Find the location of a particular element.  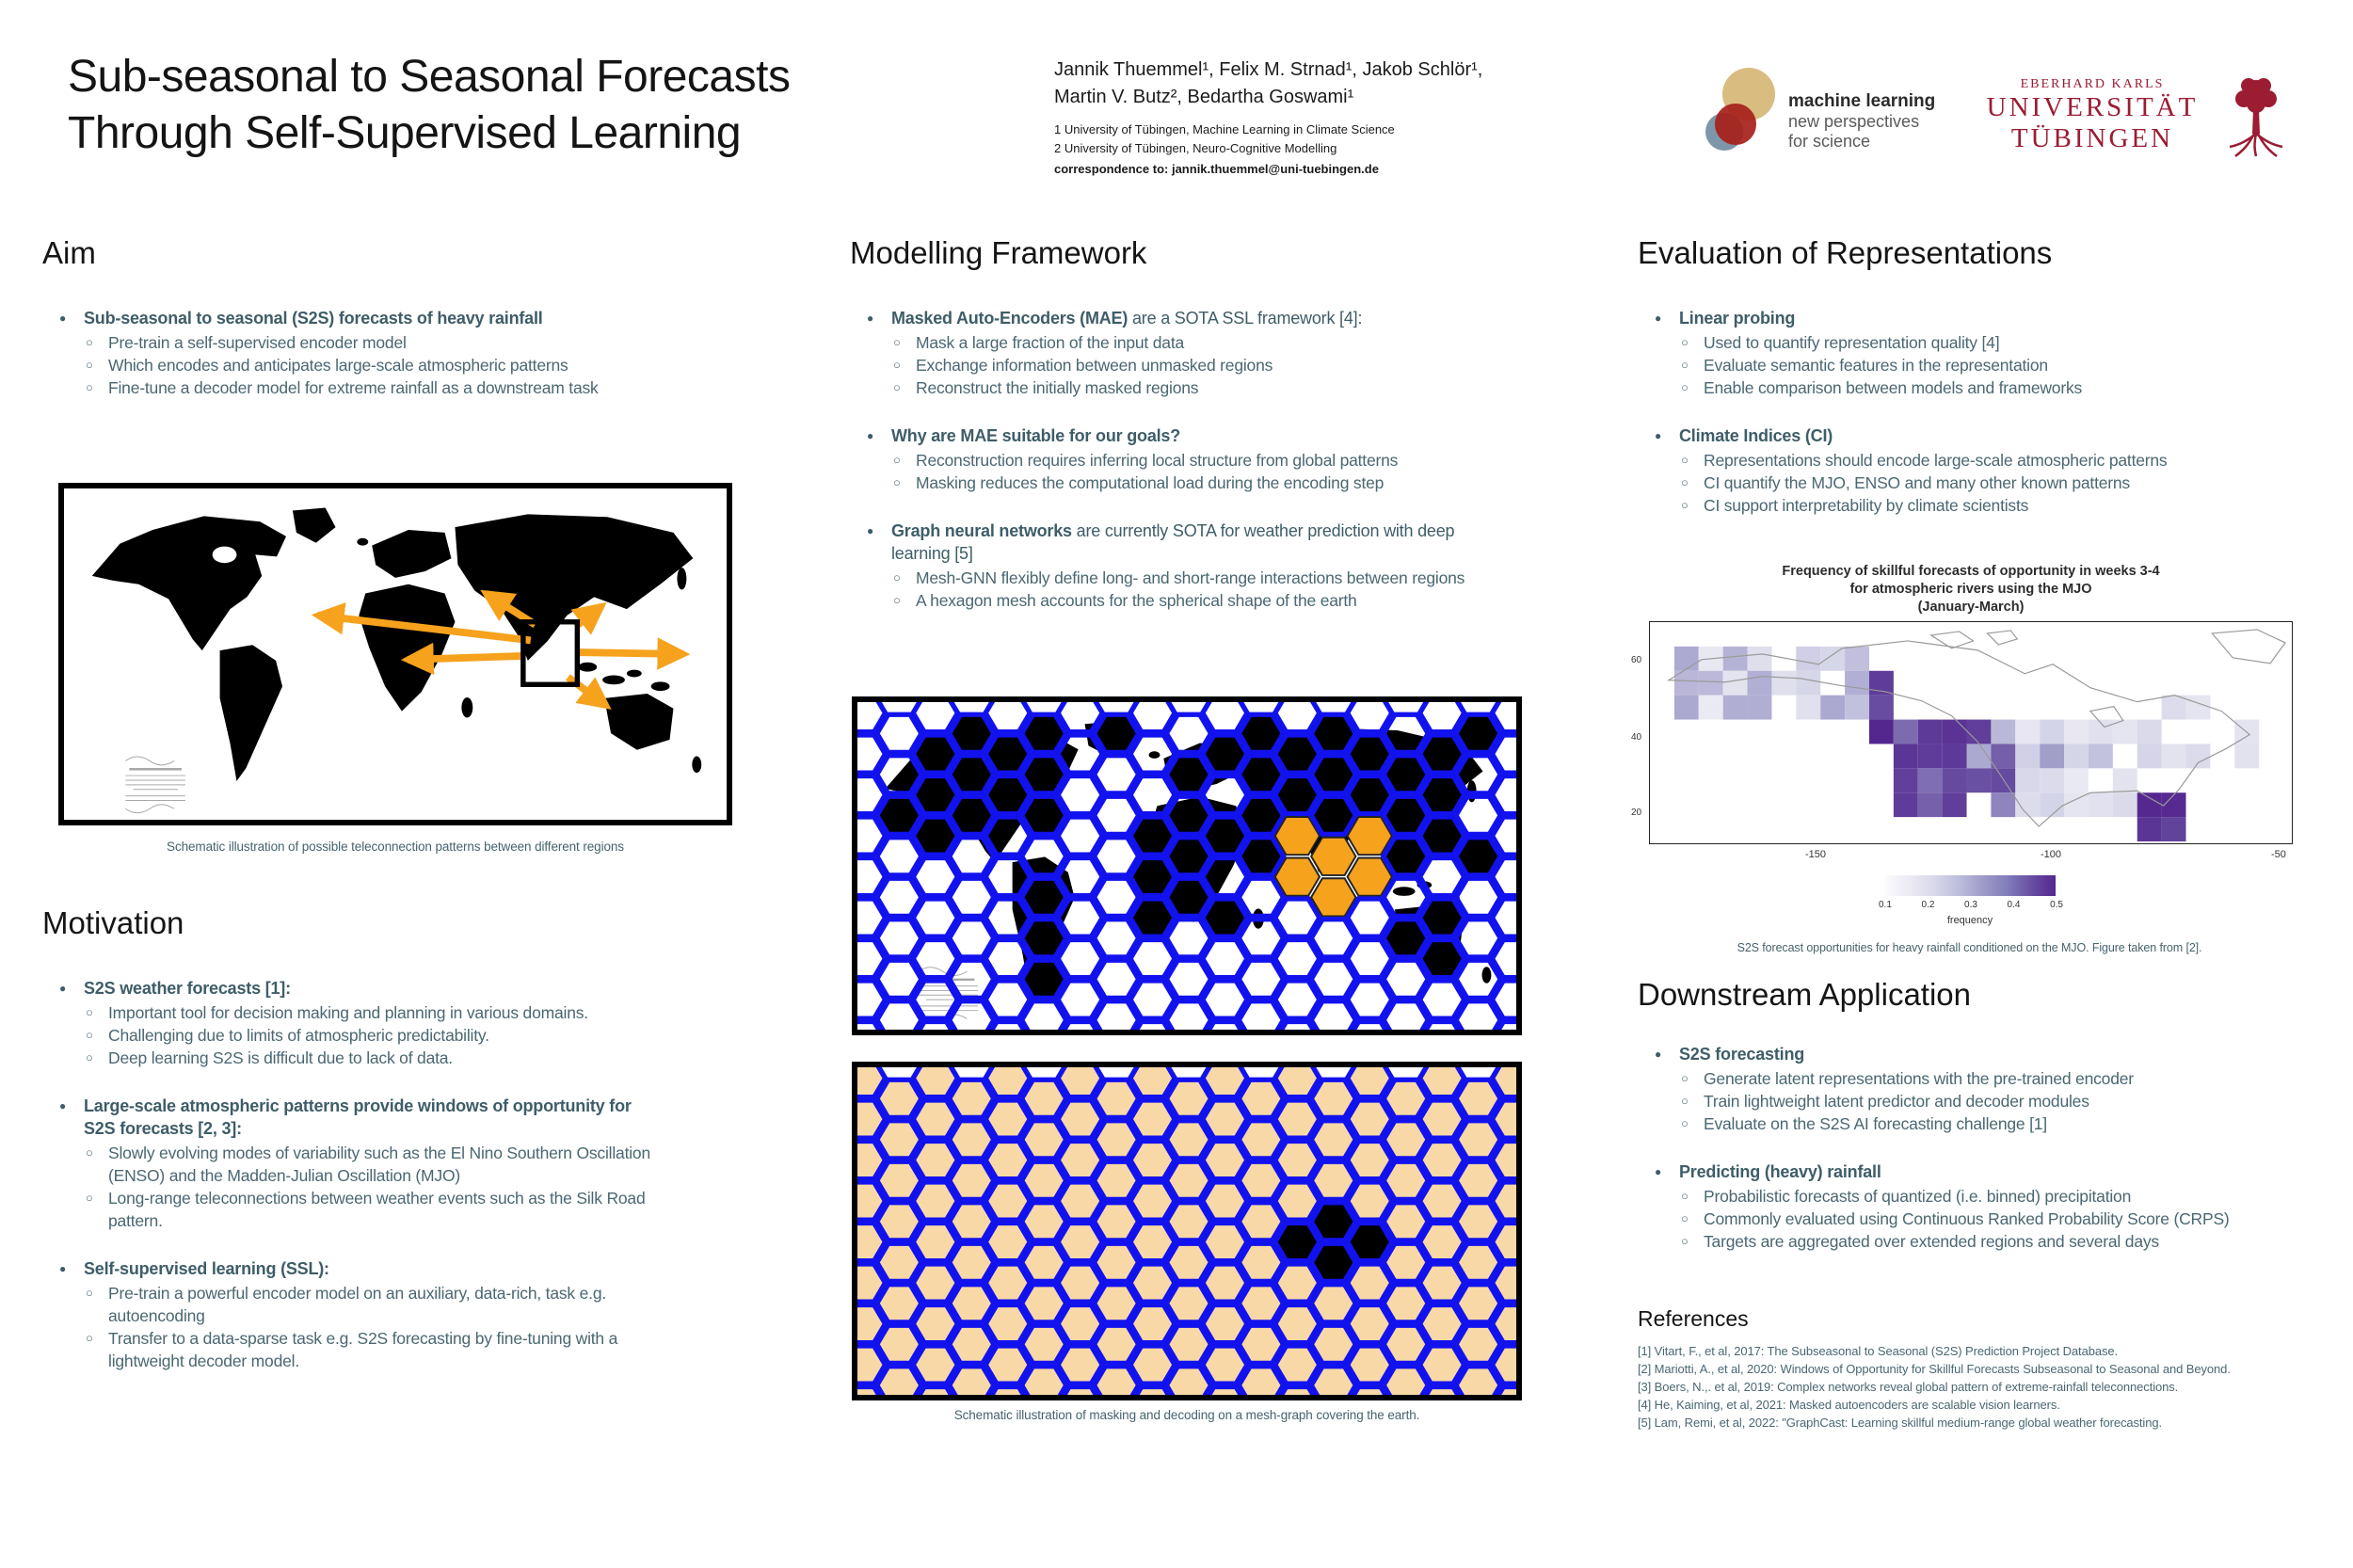

ml-logo-line1: machine learning is located at coordinates (1862, 101).